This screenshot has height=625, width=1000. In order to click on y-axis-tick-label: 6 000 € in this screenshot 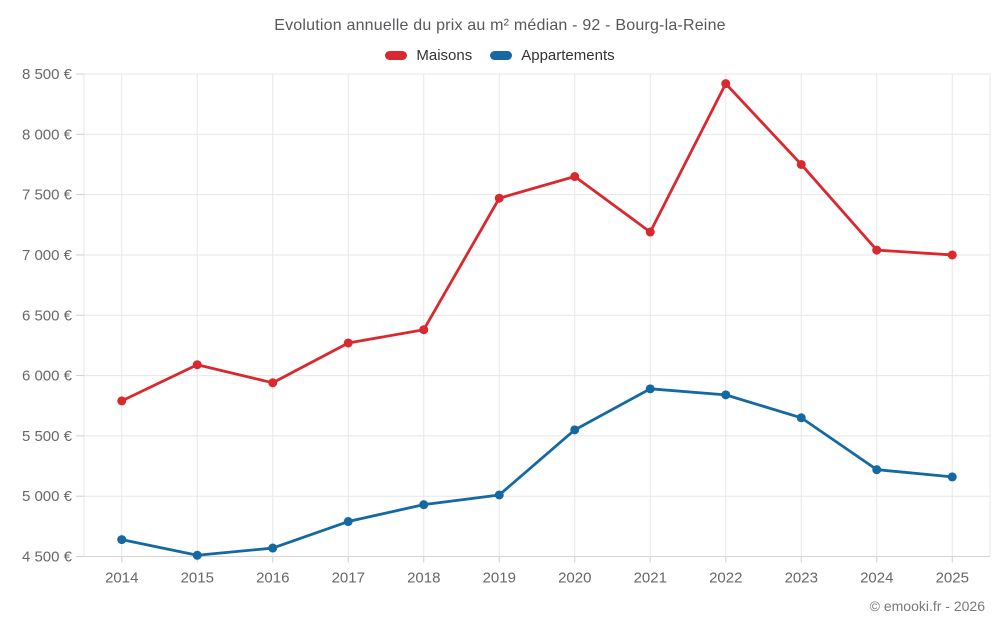, I will do `click(47, 376)`.